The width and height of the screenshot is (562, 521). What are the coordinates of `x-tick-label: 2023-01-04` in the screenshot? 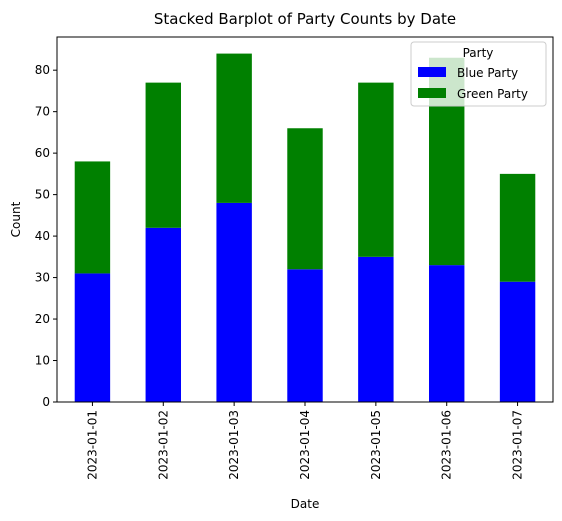 It's located at (305, 445).